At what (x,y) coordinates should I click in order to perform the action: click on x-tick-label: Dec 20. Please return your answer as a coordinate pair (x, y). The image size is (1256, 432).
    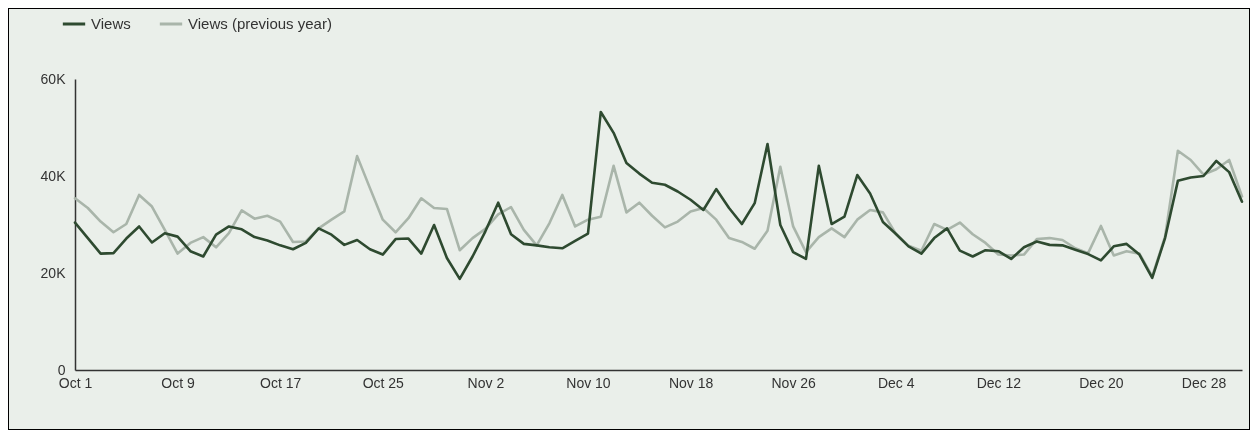
    Looking at the image, I should click on (1101, 382).